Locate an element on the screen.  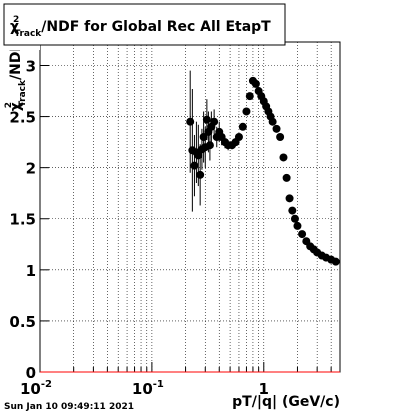
x-tick-exponent: -2 is located at coordinates (46, 384).